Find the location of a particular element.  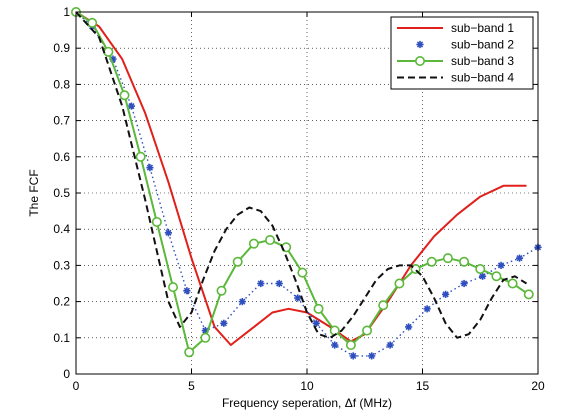

legend-item: sub−band 2 is located at coordinates (465, 45).